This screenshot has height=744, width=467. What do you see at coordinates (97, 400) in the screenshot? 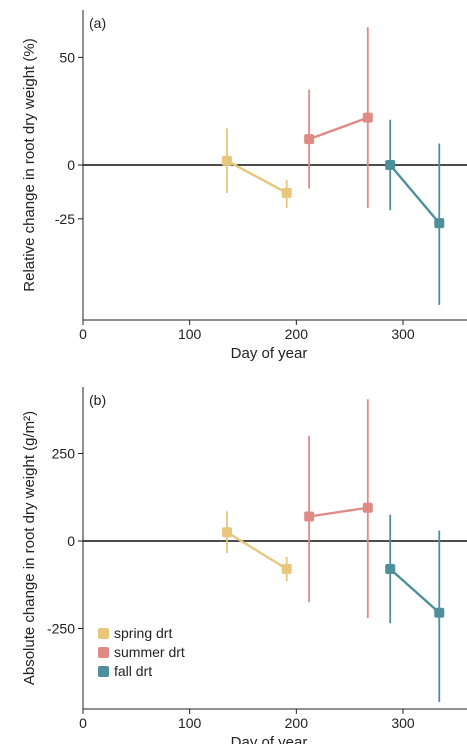
I see `panel-label: (b)` at bounding box center [97, 400].